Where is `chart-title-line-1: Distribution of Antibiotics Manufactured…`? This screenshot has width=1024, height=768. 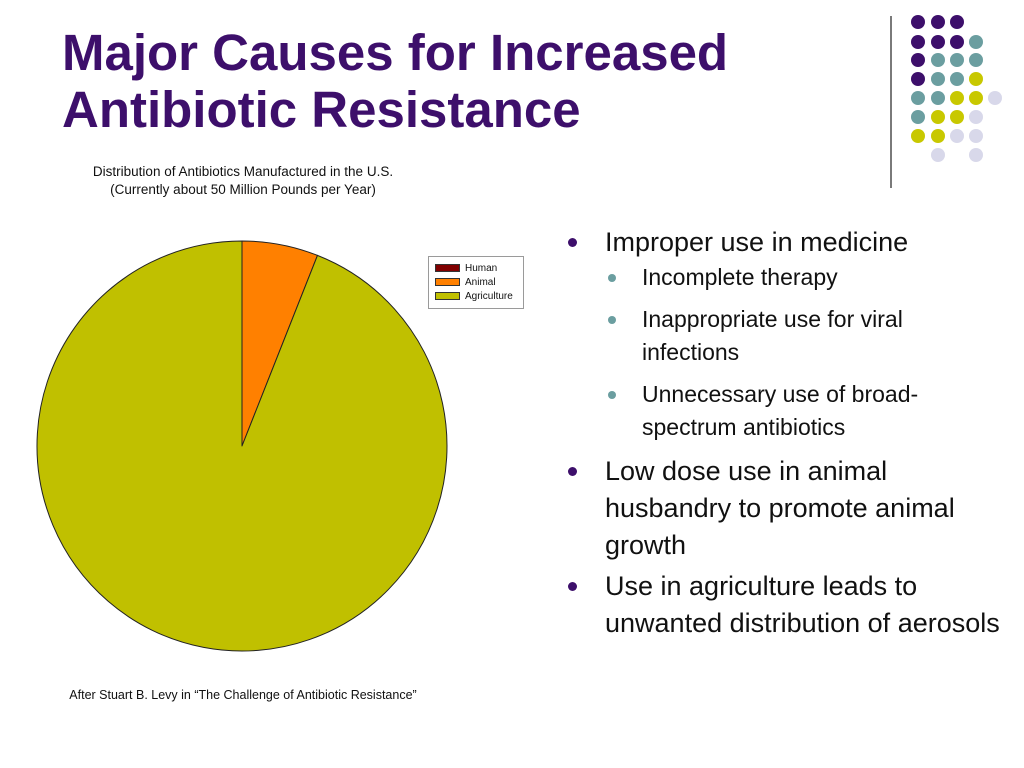 chart-title-line-1: Distribution of Antibiotics Manufactured… is located at coordinates (243, 171).